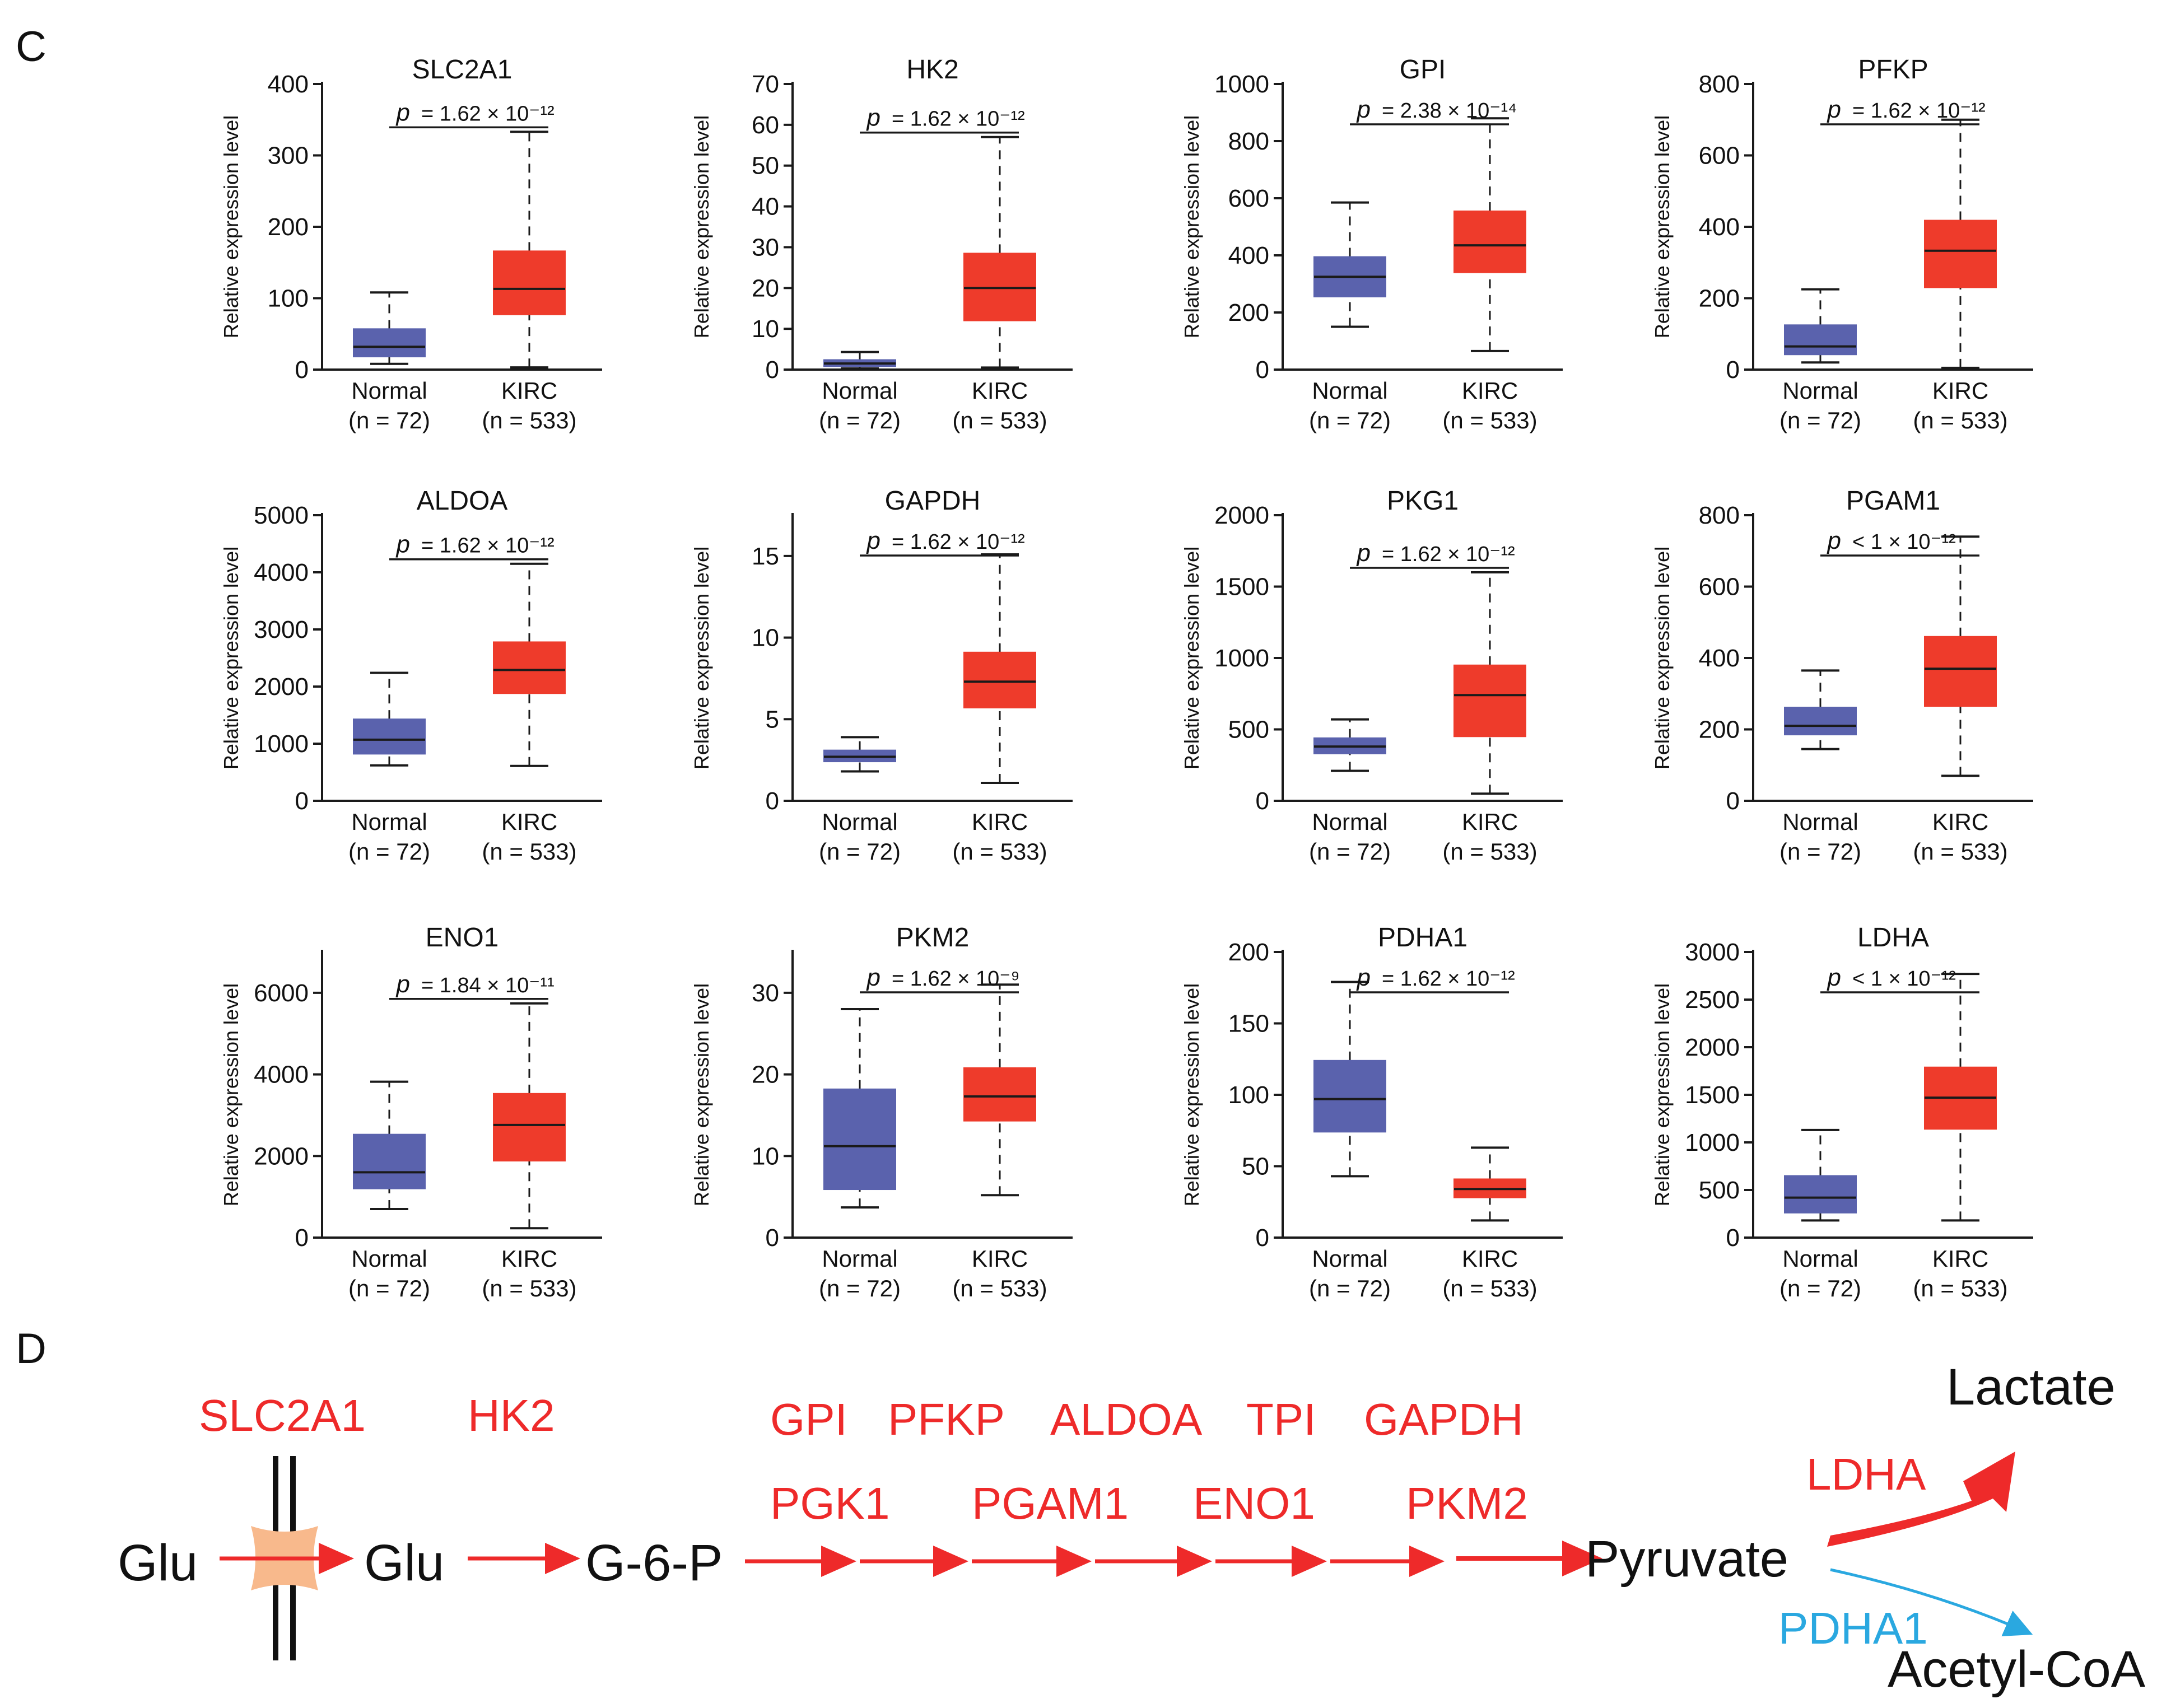 The height and width of the screenshot is (1708, 2171). Describe the element at coordinates (654, 1563) in the screenshot. I see `g6p-label: G-6-P` at that location.